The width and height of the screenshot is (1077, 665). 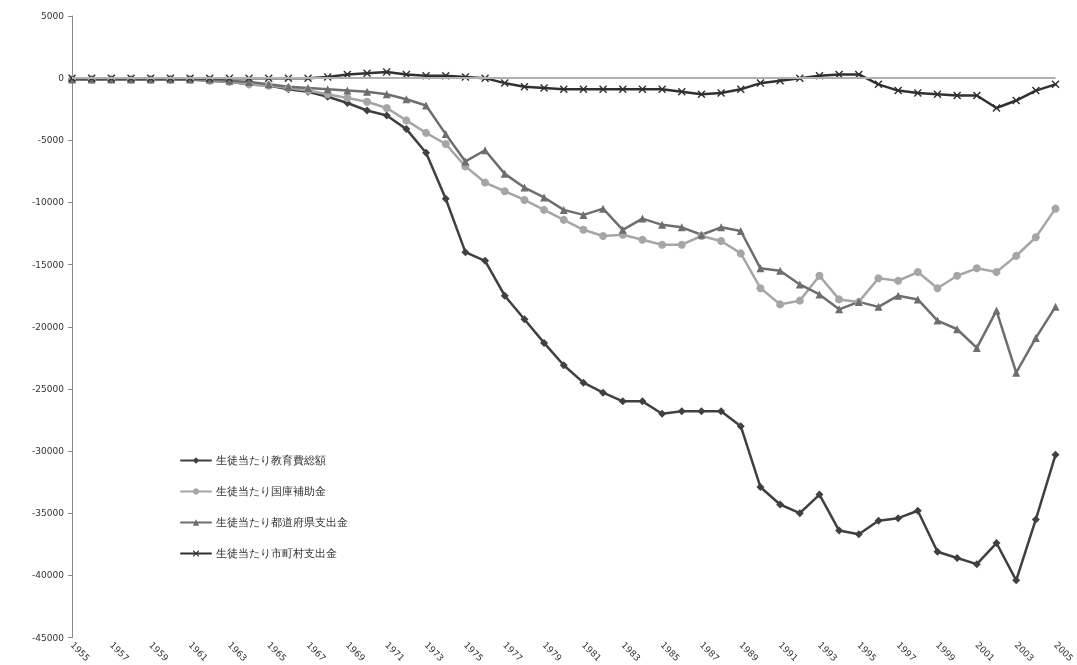 What do you see at coordinates (271, 460) in the screenshot?
I see `legend-label: 生徒当たり教育費総額` at bounding box center [271, 460].